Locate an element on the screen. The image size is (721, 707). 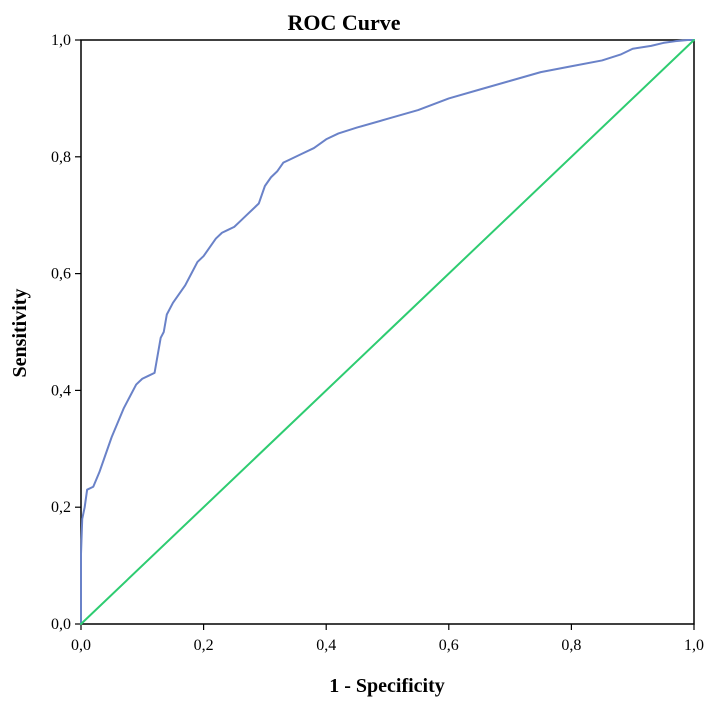
x-tick-label-3: 0,6 is located at coordinates (449, 645).